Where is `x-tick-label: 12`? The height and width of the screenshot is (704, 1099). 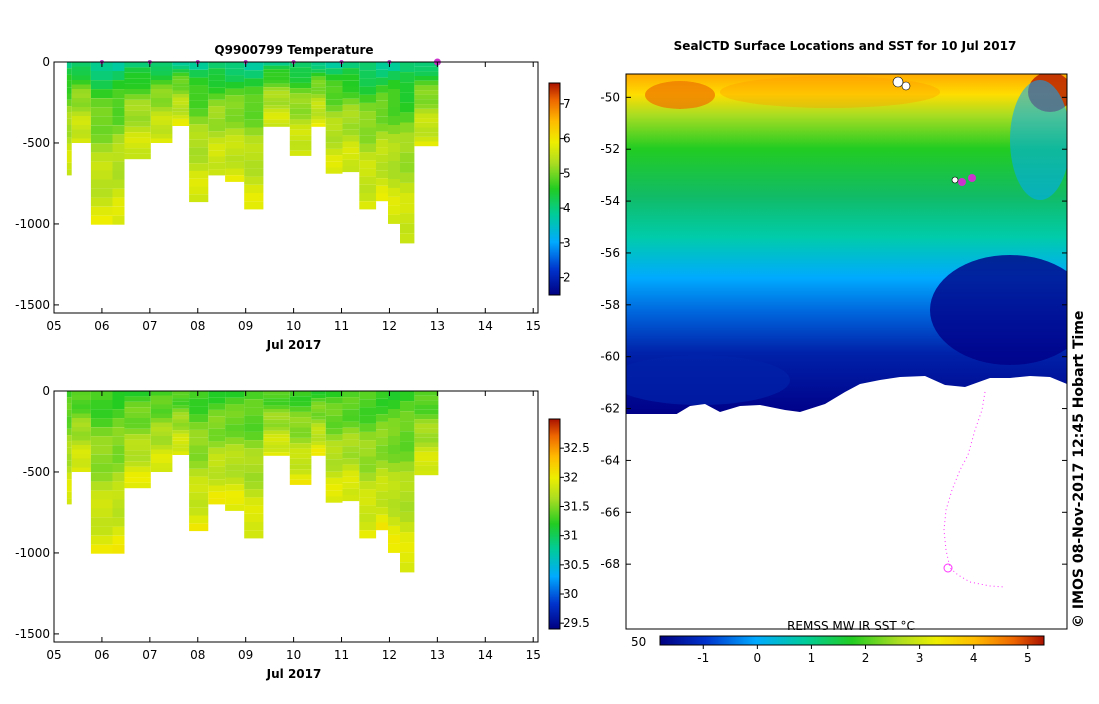
x-tick-label: 12 is located at coordinates (389, 326).